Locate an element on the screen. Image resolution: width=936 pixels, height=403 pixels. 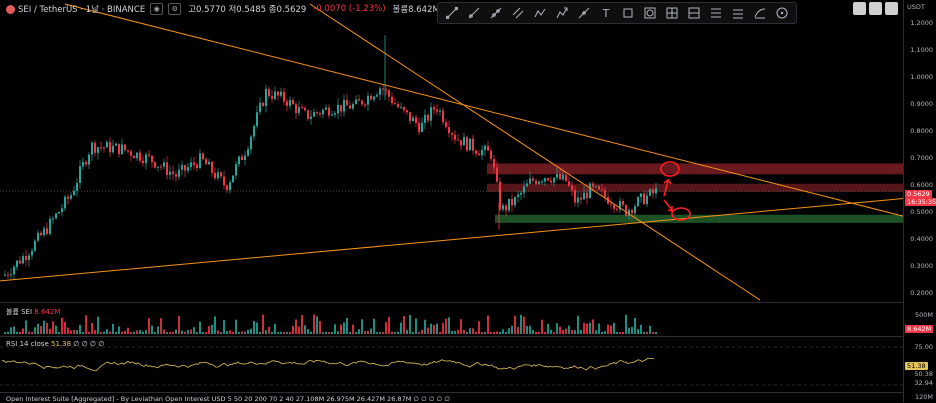
text-icon: T is located at coordinates (606, 13).